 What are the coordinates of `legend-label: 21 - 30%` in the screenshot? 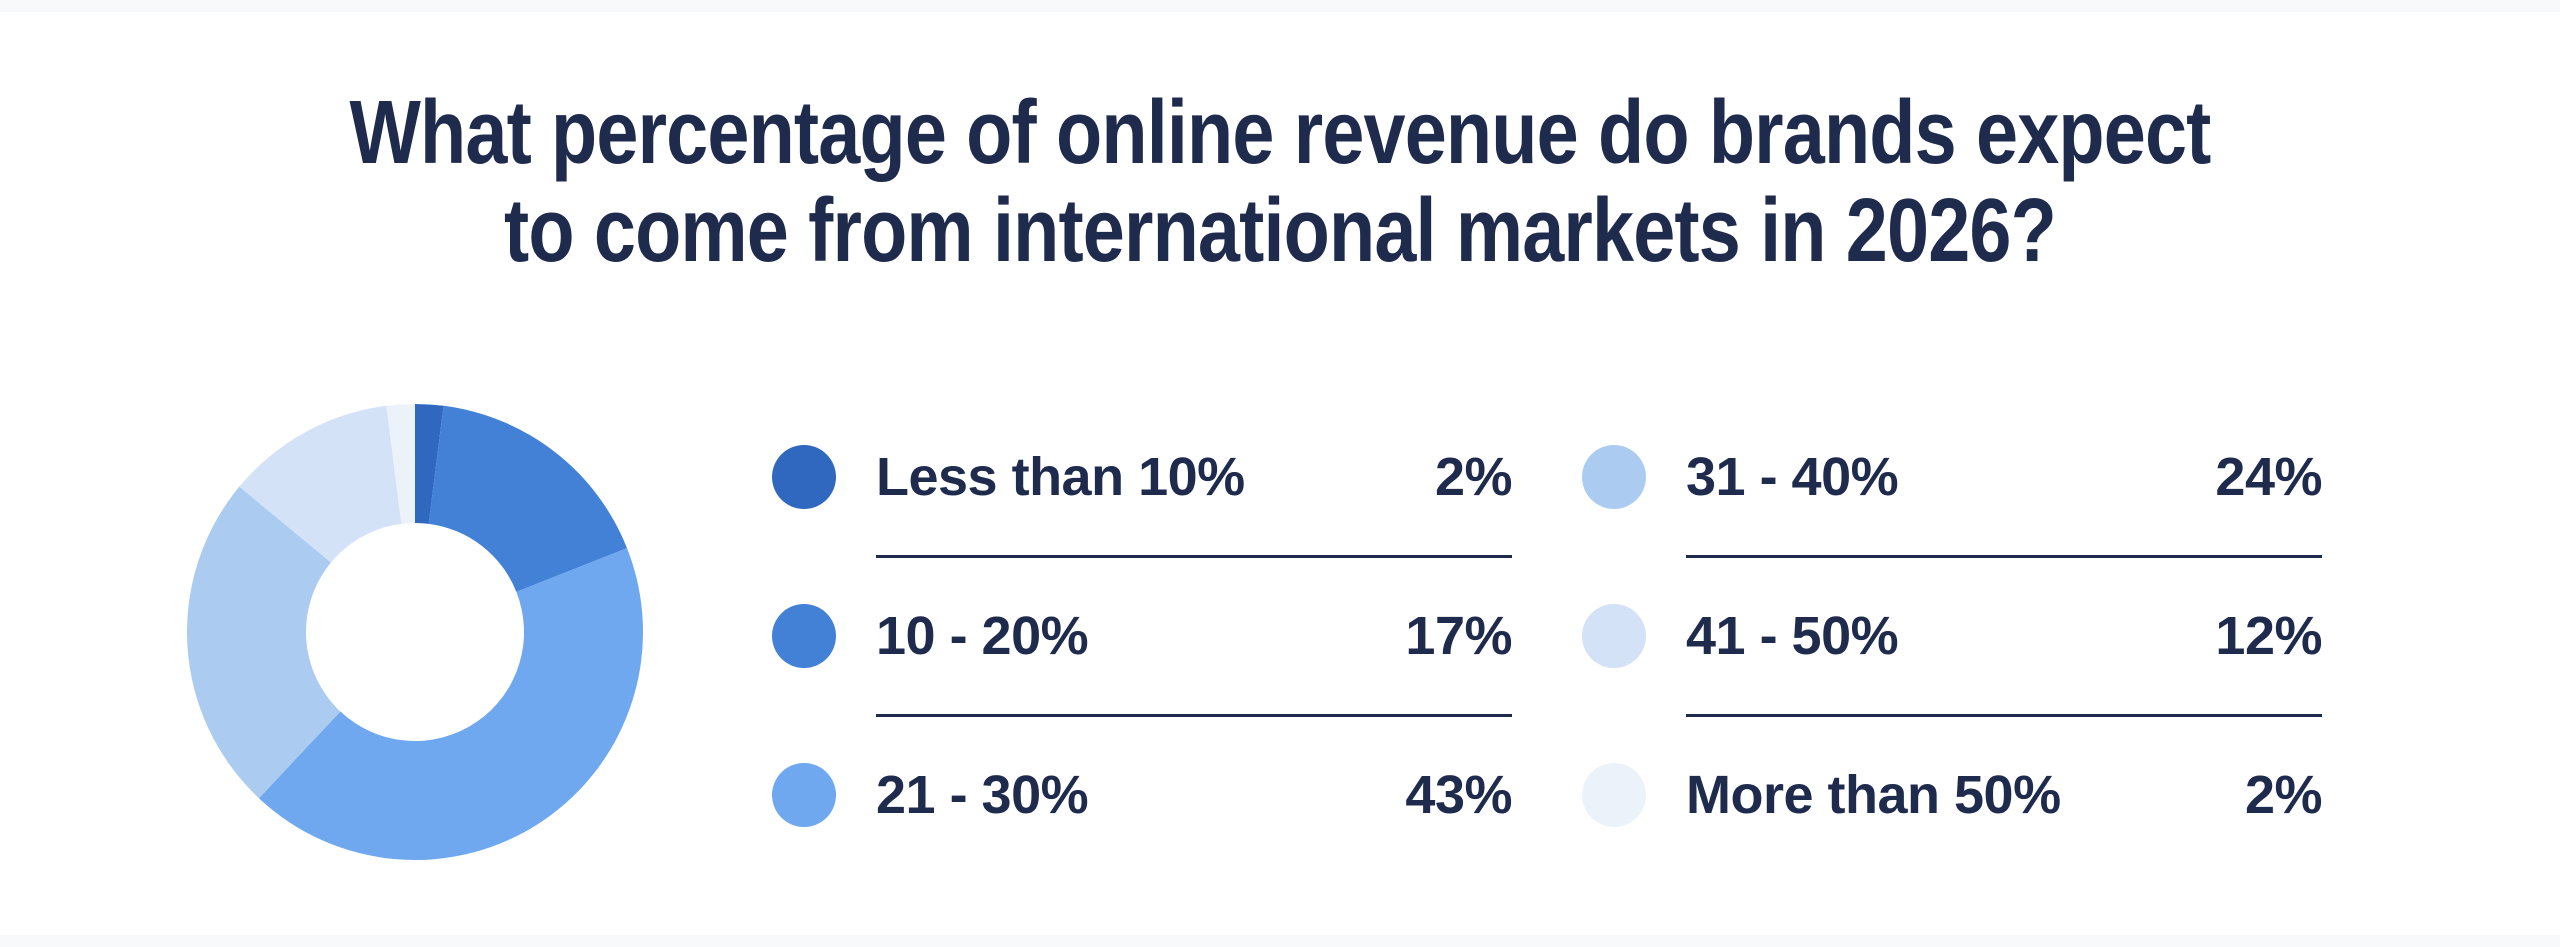 It's located at (982, 795).